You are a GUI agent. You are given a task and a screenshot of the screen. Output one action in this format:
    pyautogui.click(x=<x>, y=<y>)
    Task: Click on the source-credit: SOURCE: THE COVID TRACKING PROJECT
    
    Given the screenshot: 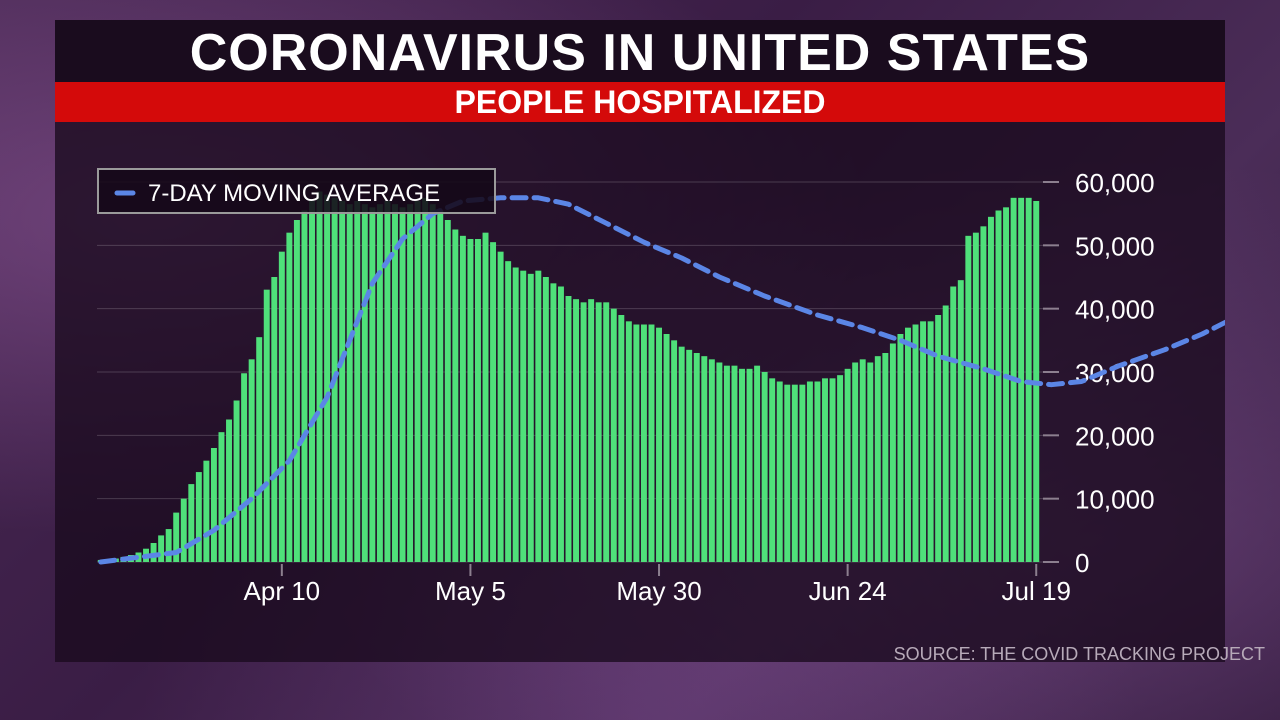 What is the action you would take?
    pyautogui.click(x=1079, y=654)
    